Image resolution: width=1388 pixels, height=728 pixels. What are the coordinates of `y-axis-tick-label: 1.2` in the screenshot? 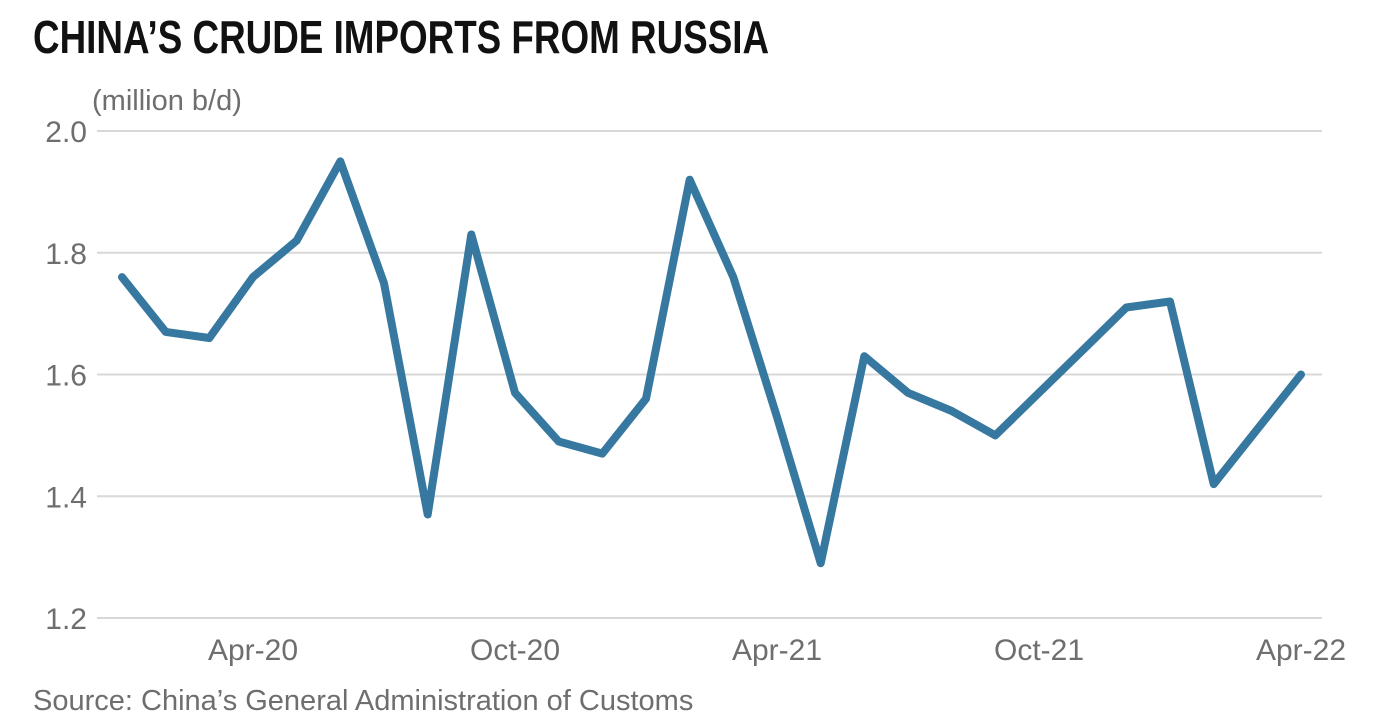 It's located at (66, 619).